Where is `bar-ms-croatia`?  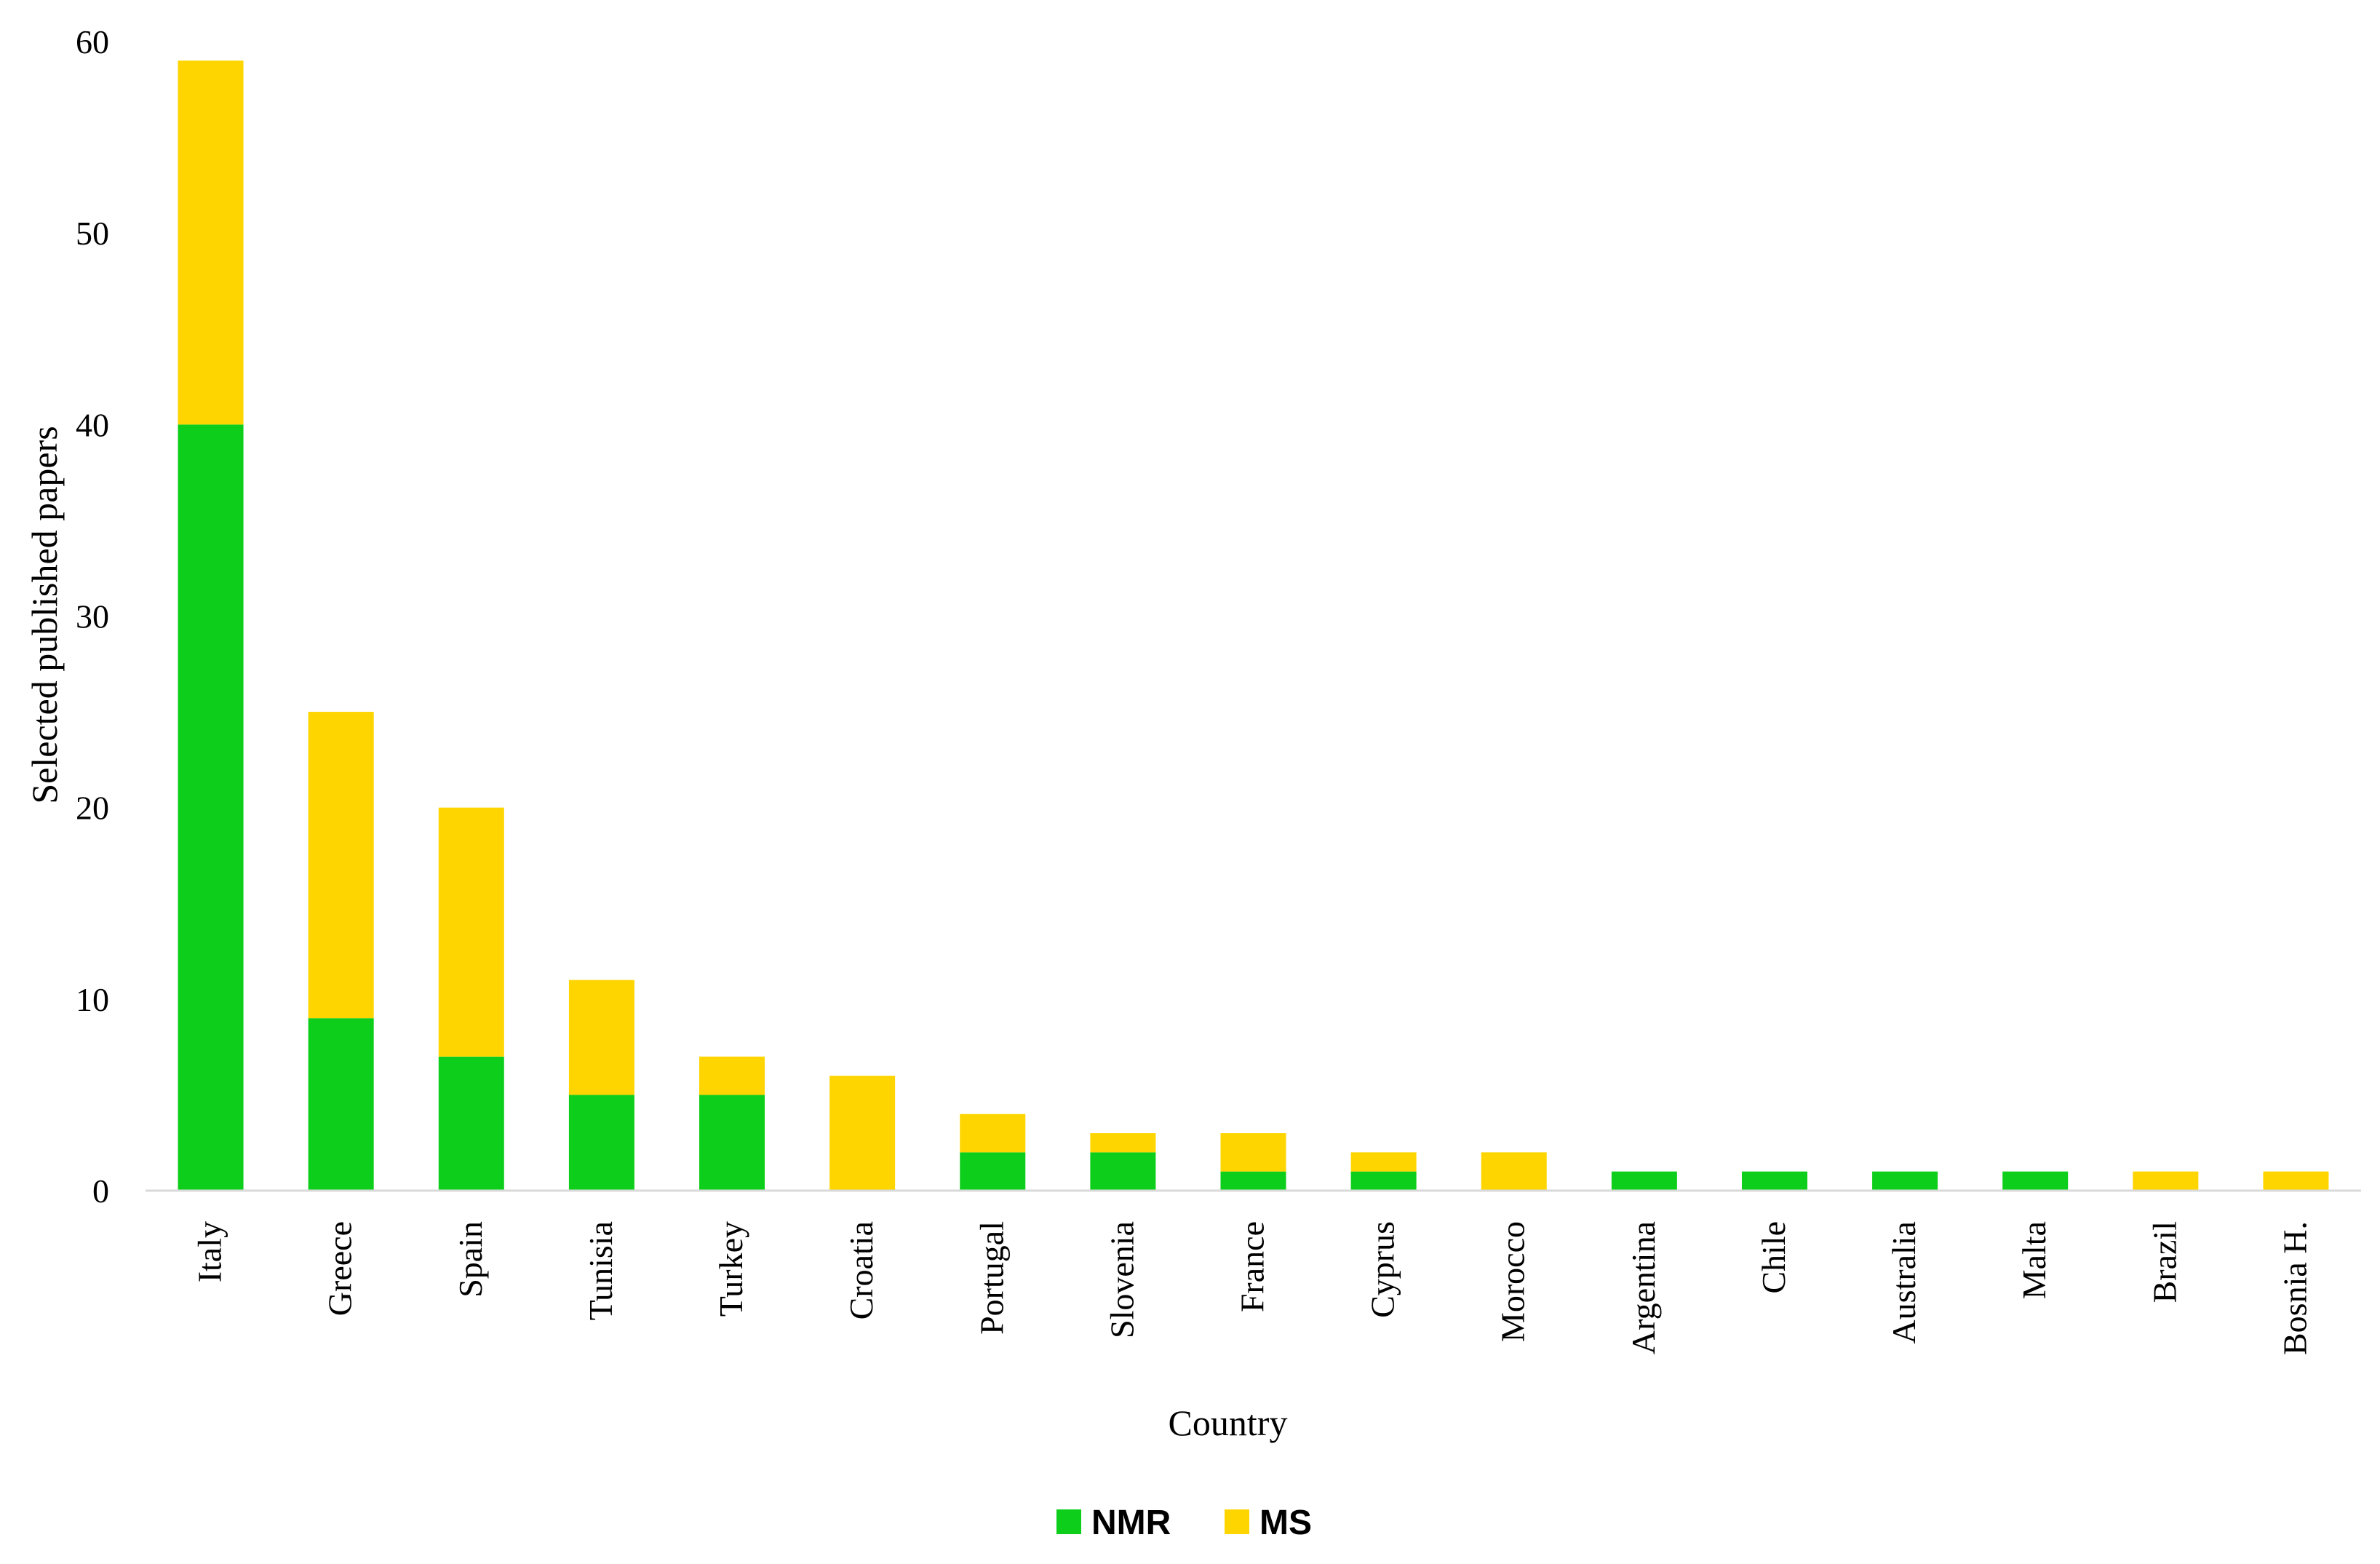 bar-ms-croatia is located at coordinates (862, 1133).